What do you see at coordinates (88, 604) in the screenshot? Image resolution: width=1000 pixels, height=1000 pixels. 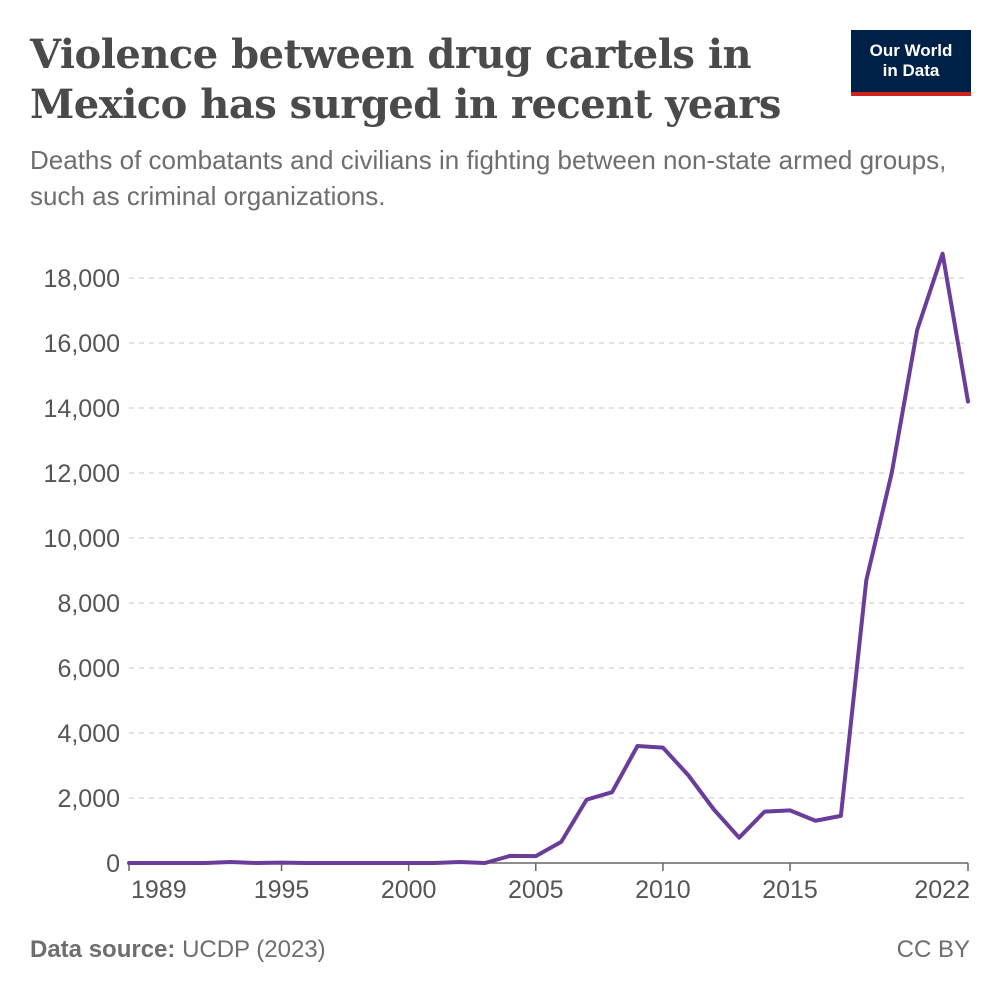 I see `y-tick-label: 8,000` at bounding box center [88, 604].